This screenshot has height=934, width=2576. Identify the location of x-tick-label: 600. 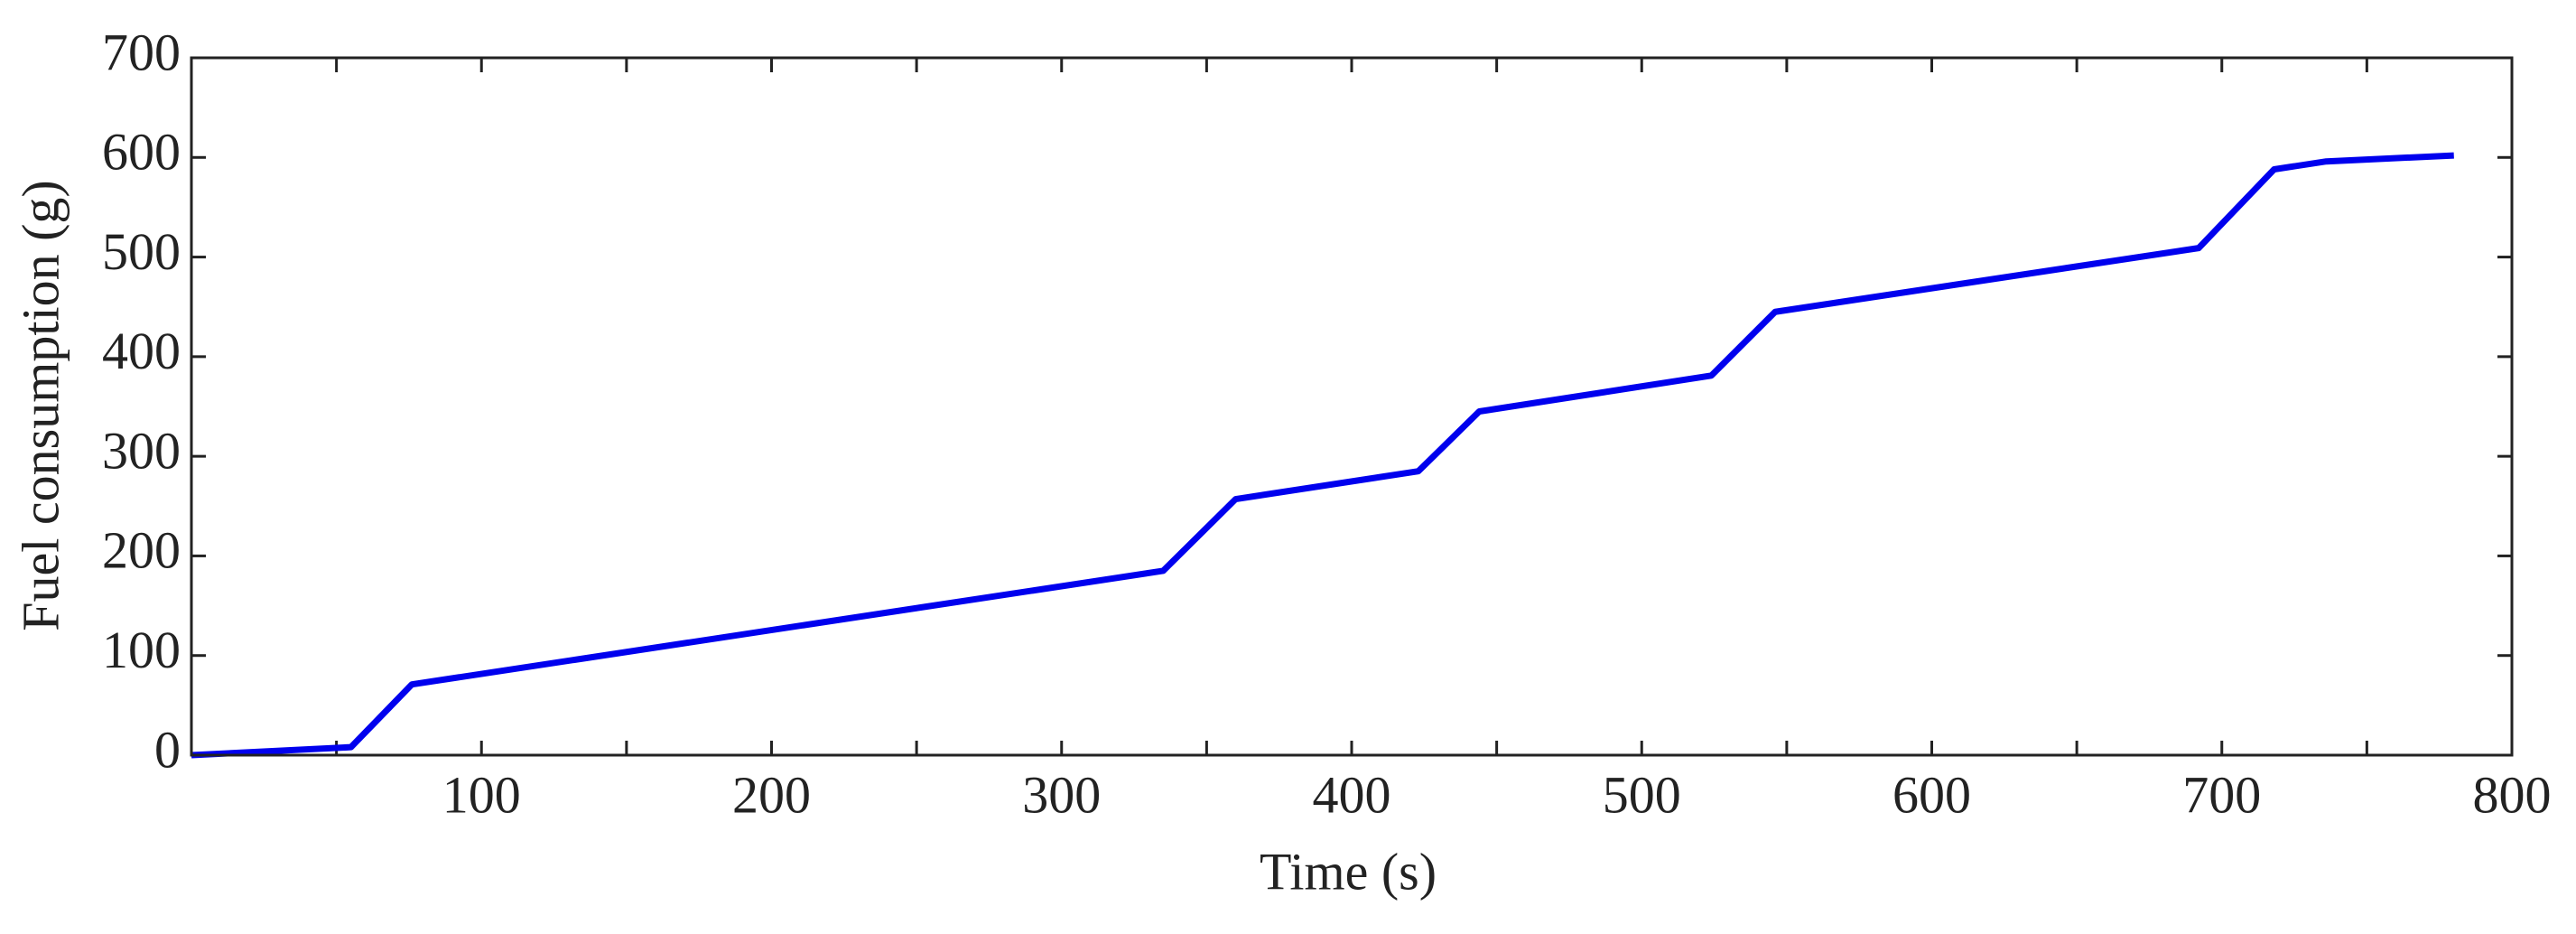
(1931, 794).